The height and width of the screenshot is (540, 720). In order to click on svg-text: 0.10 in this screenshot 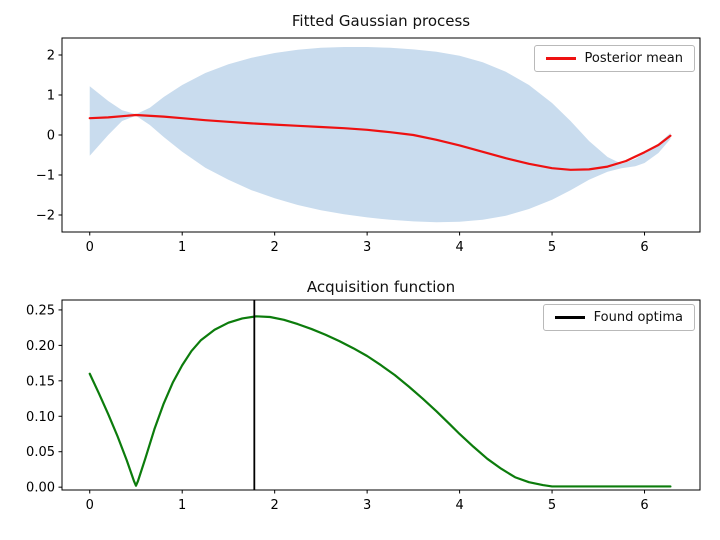, I will do `click(40, 417)`.